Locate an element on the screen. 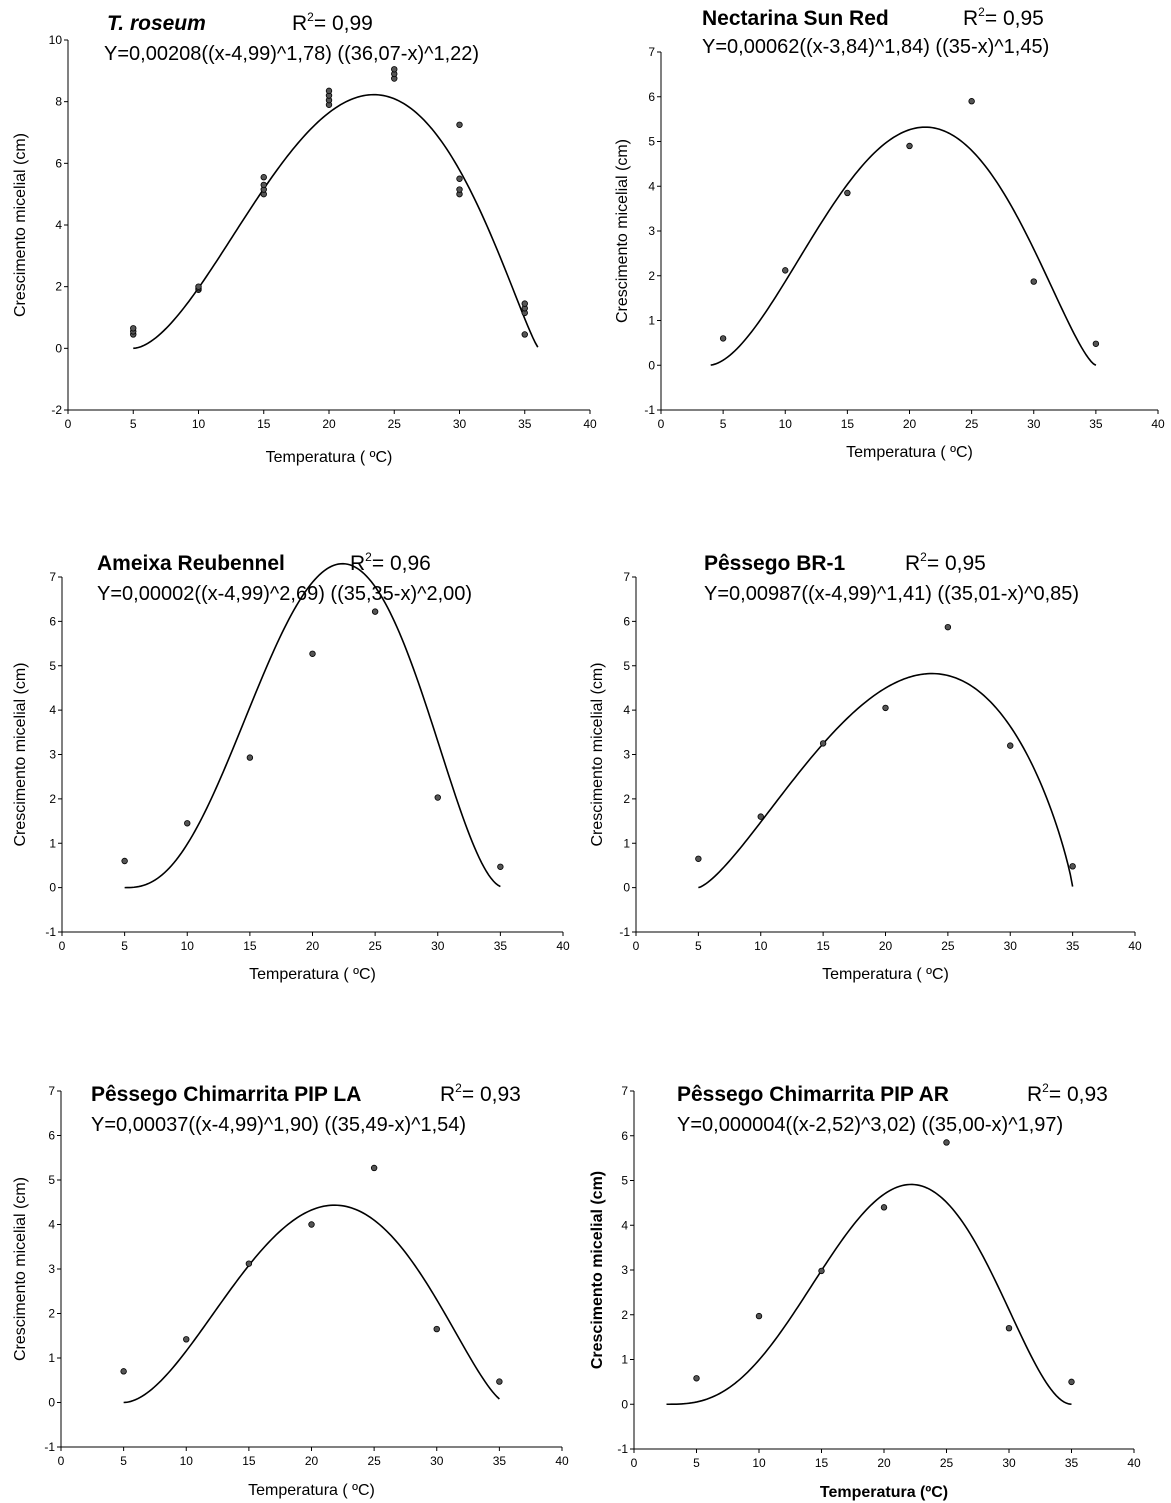  r-squared-label: R2= 0,93 is located at coordinates (1067, 1093).